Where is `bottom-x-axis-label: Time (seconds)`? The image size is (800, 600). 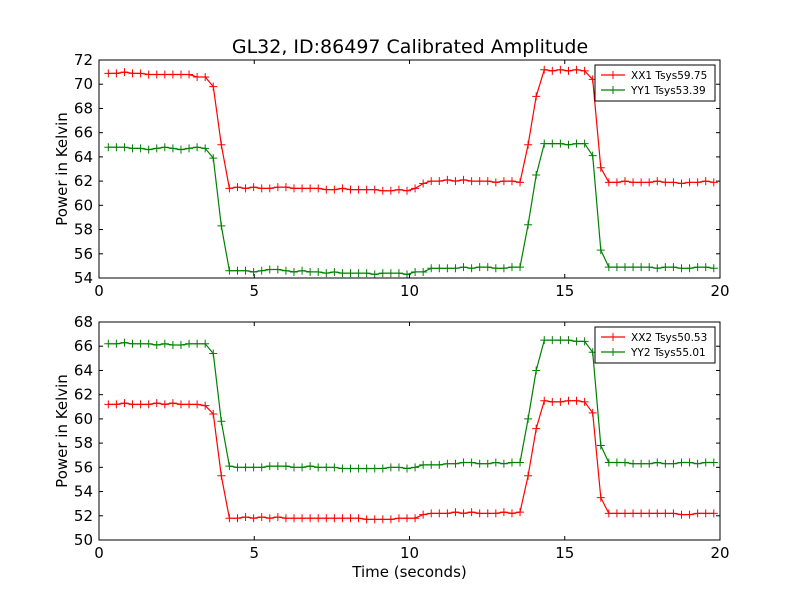 bottom-x-axis-label: Time (seconds) is located at coordinates (409, 572).